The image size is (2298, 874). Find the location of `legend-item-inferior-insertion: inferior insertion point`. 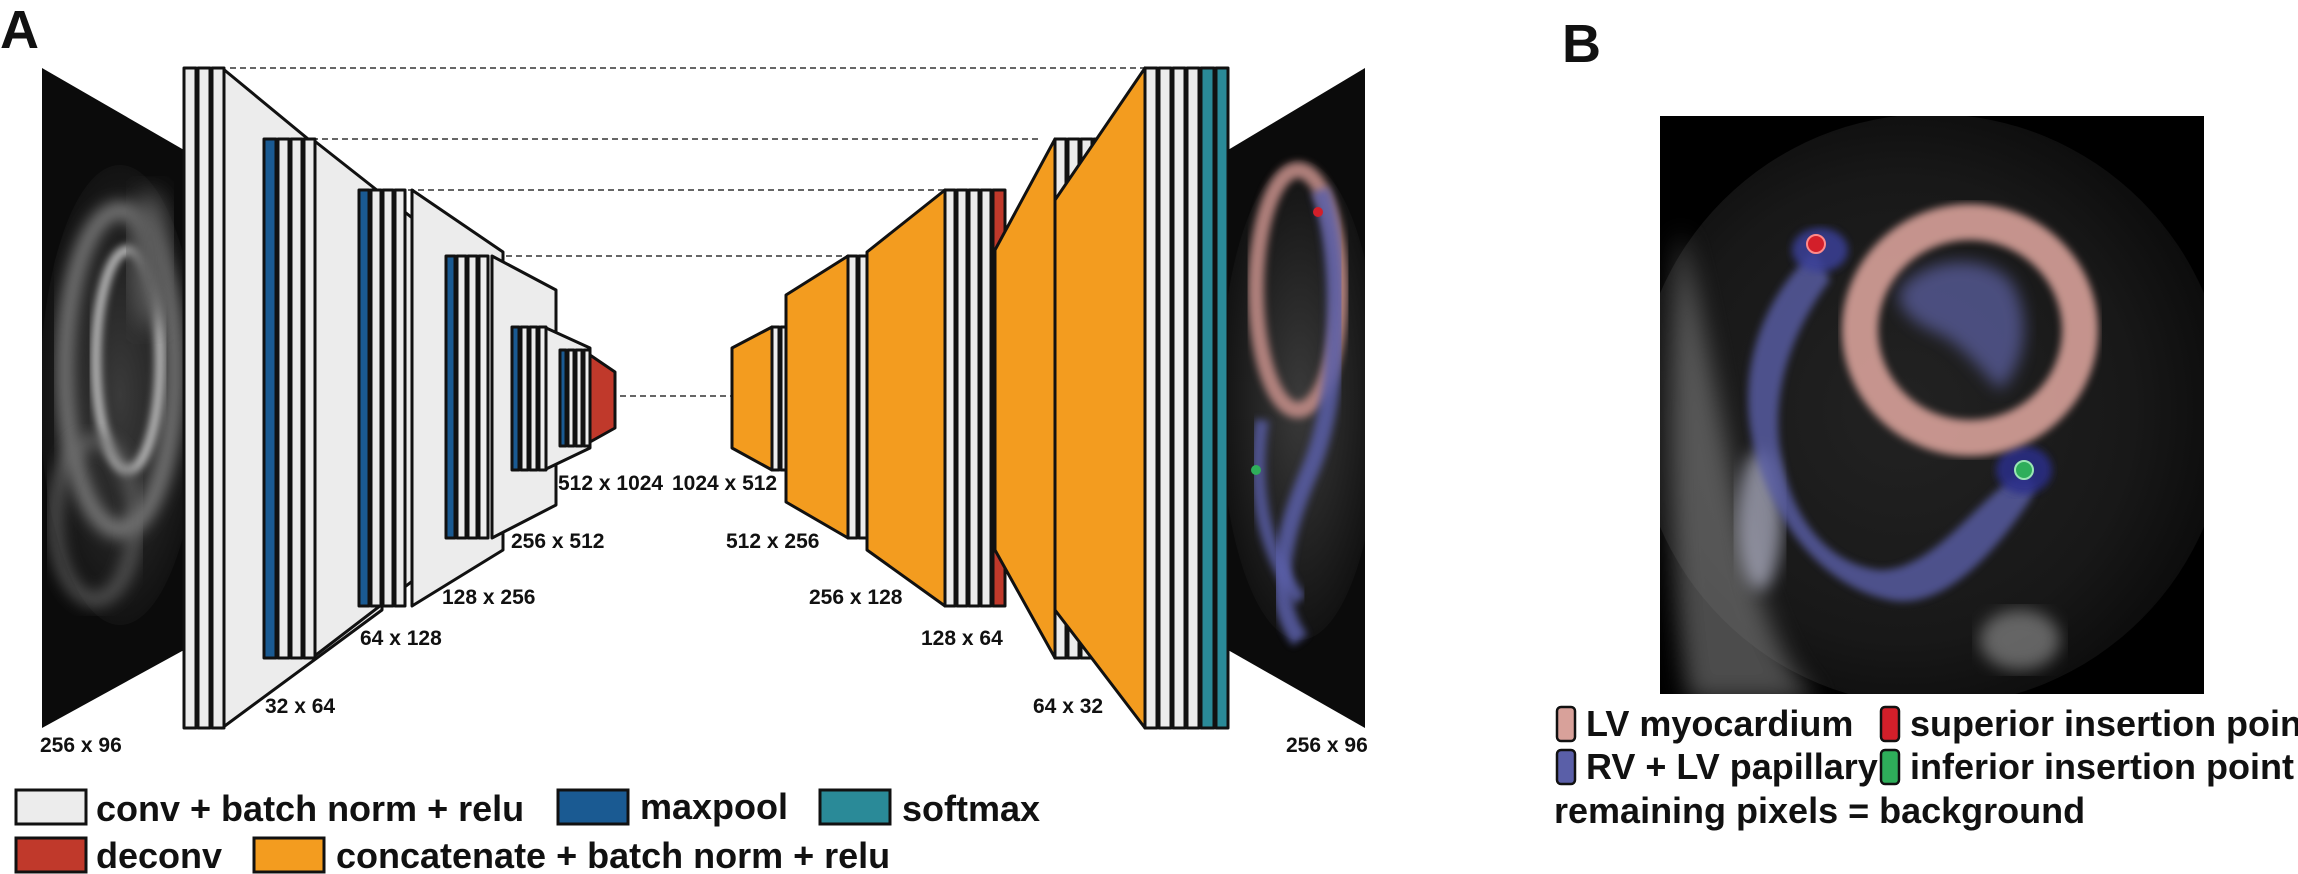

legend-item-inferior-insertion: inferior insertion point is located at coordinates (2086, 766).